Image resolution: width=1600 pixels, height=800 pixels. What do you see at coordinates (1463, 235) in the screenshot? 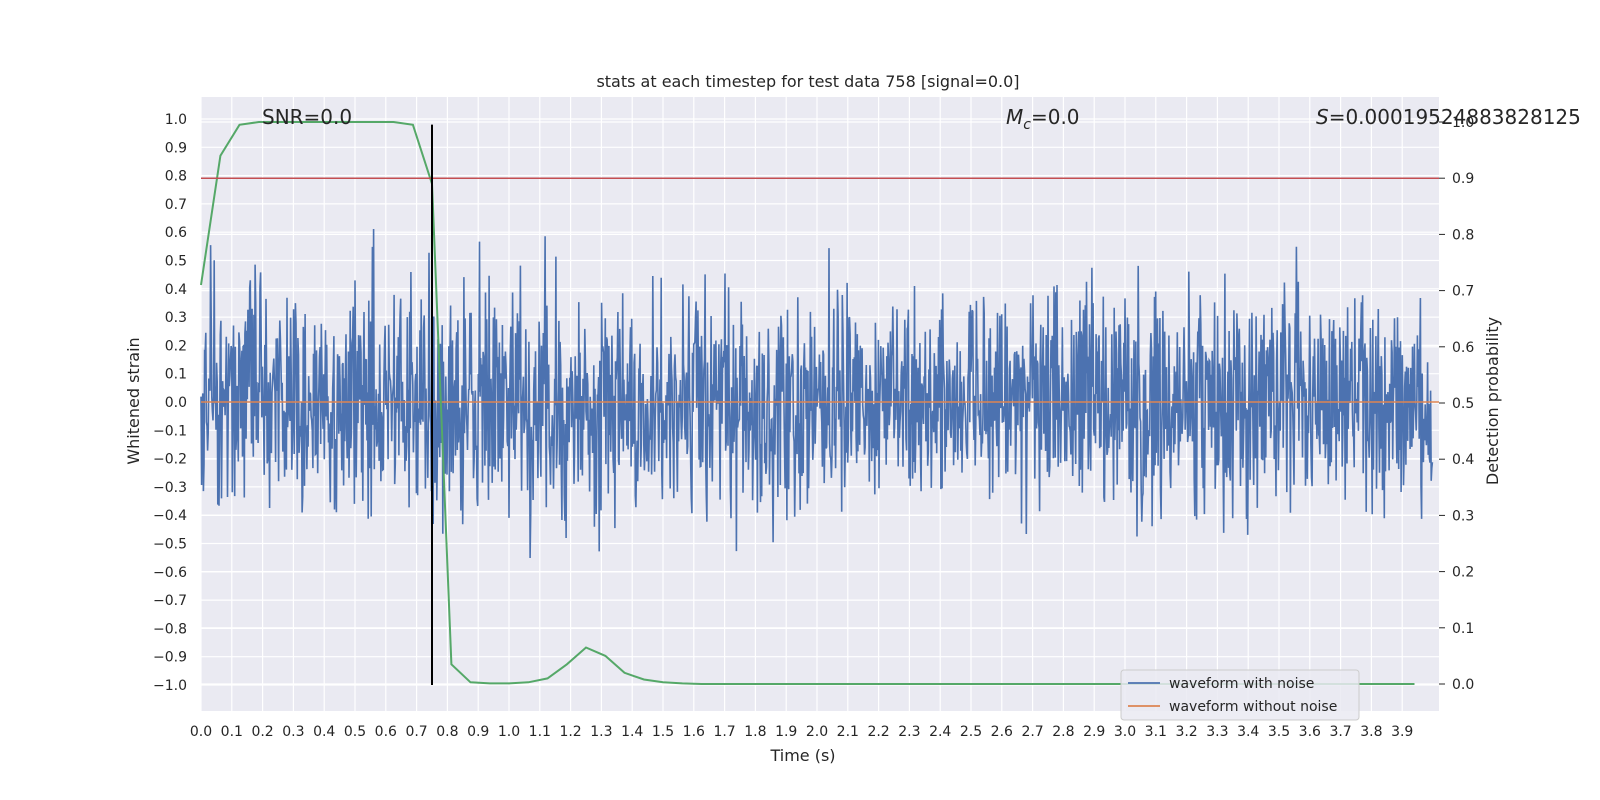
I see `y2-tick-label: 0.8` at bounding box center [1463, 235].